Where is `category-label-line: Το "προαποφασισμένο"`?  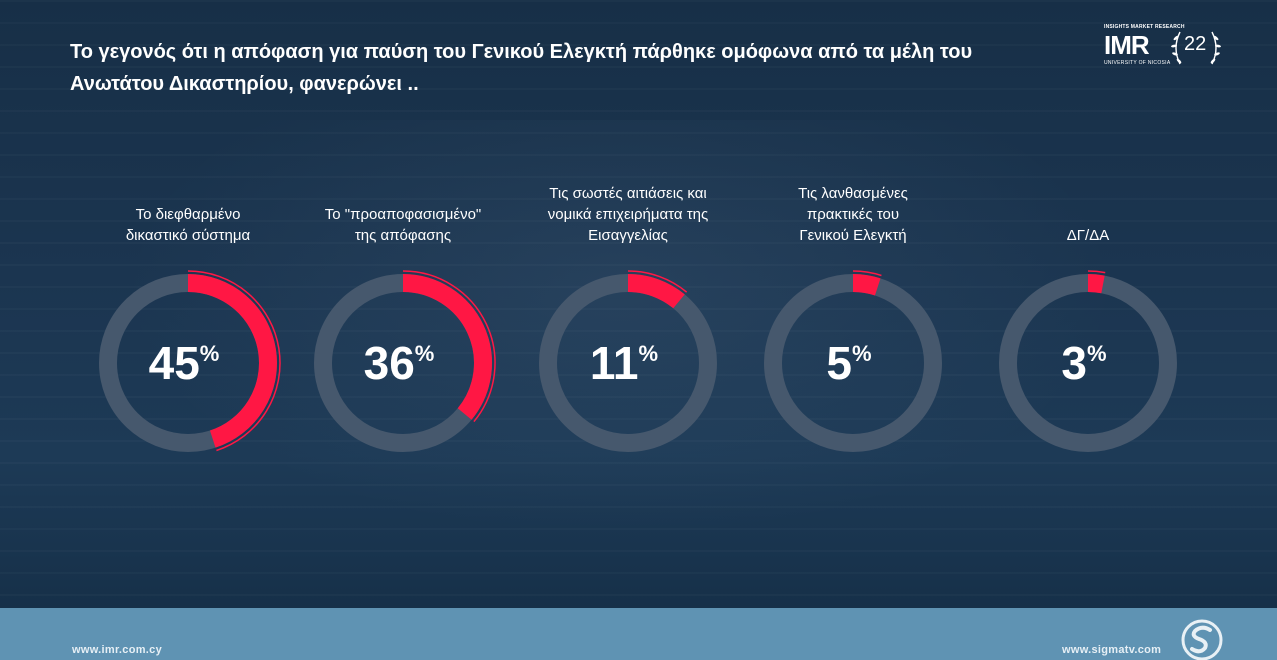 category-label-line: Το "προαποφασισμένο" is located at coordinates (403, 214).